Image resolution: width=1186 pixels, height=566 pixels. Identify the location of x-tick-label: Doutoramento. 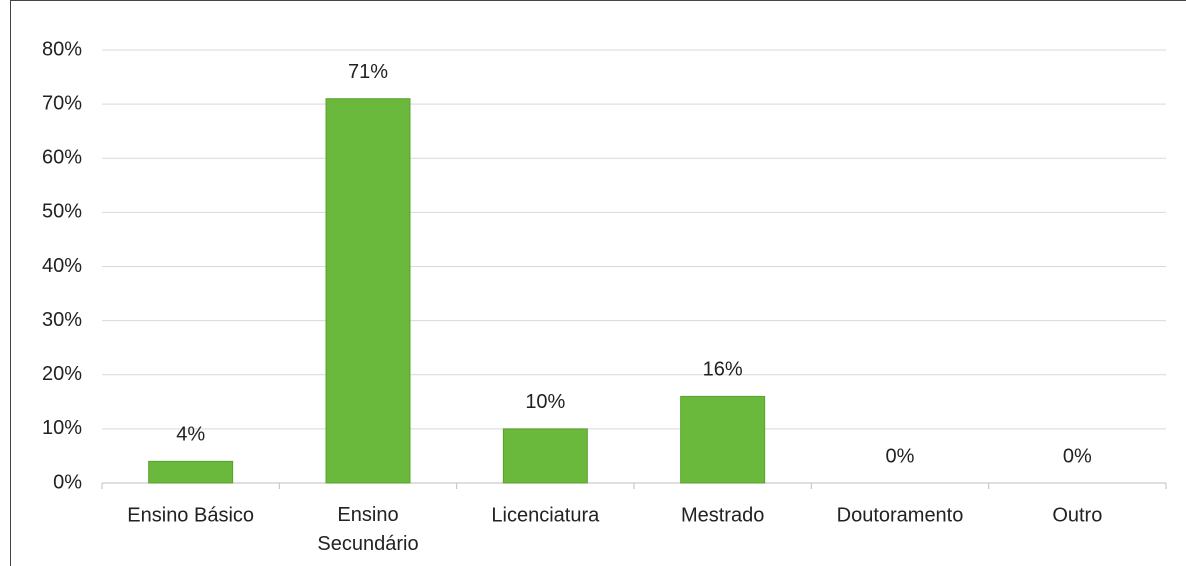
(900, 515).